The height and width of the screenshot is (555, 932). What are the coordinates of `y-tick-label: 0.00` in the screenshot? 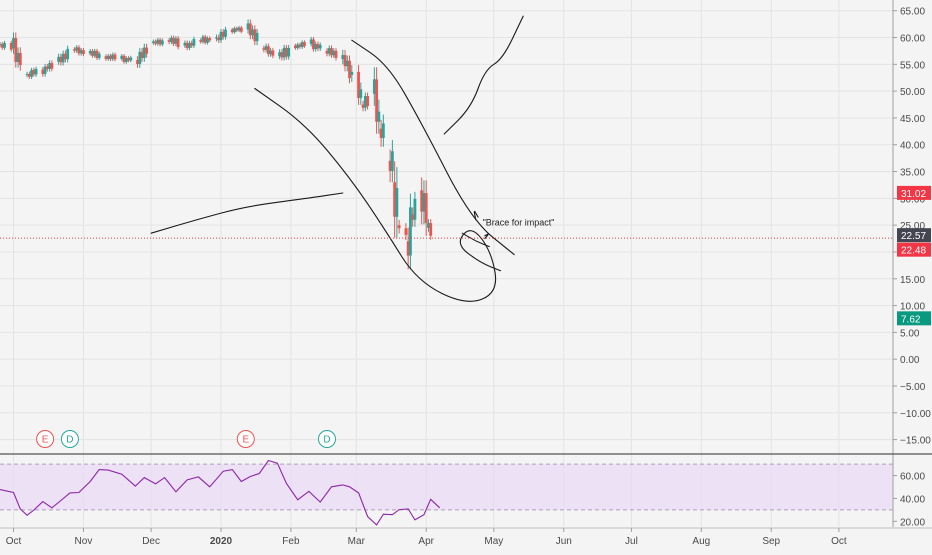 It's located at (910, 360).